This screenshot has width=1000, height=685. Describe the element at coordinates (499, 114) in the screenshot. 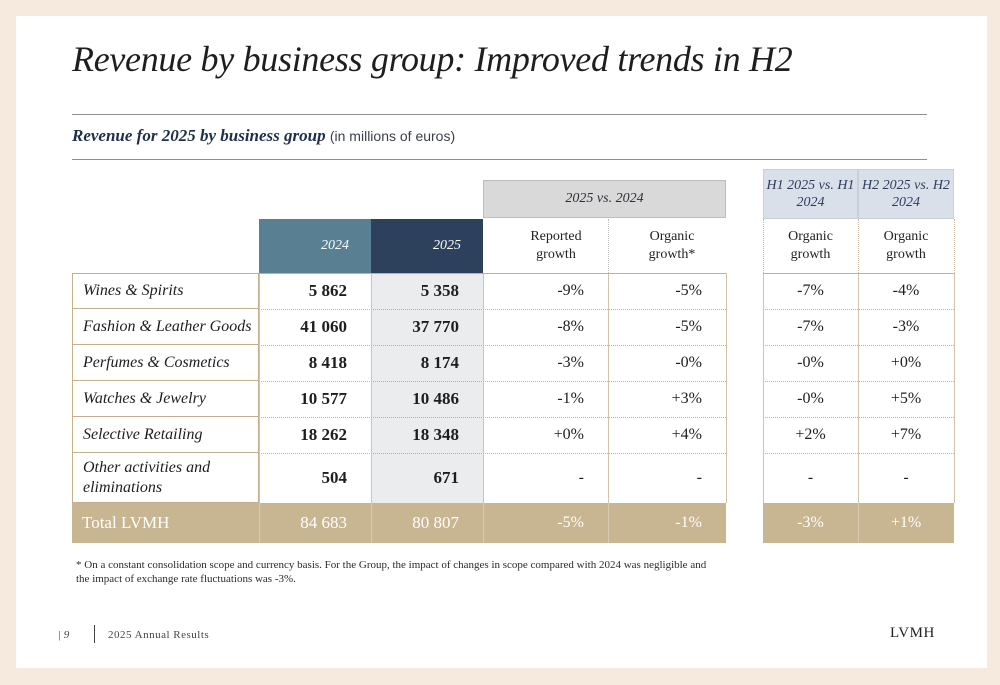

I see `title-divider` at that location.